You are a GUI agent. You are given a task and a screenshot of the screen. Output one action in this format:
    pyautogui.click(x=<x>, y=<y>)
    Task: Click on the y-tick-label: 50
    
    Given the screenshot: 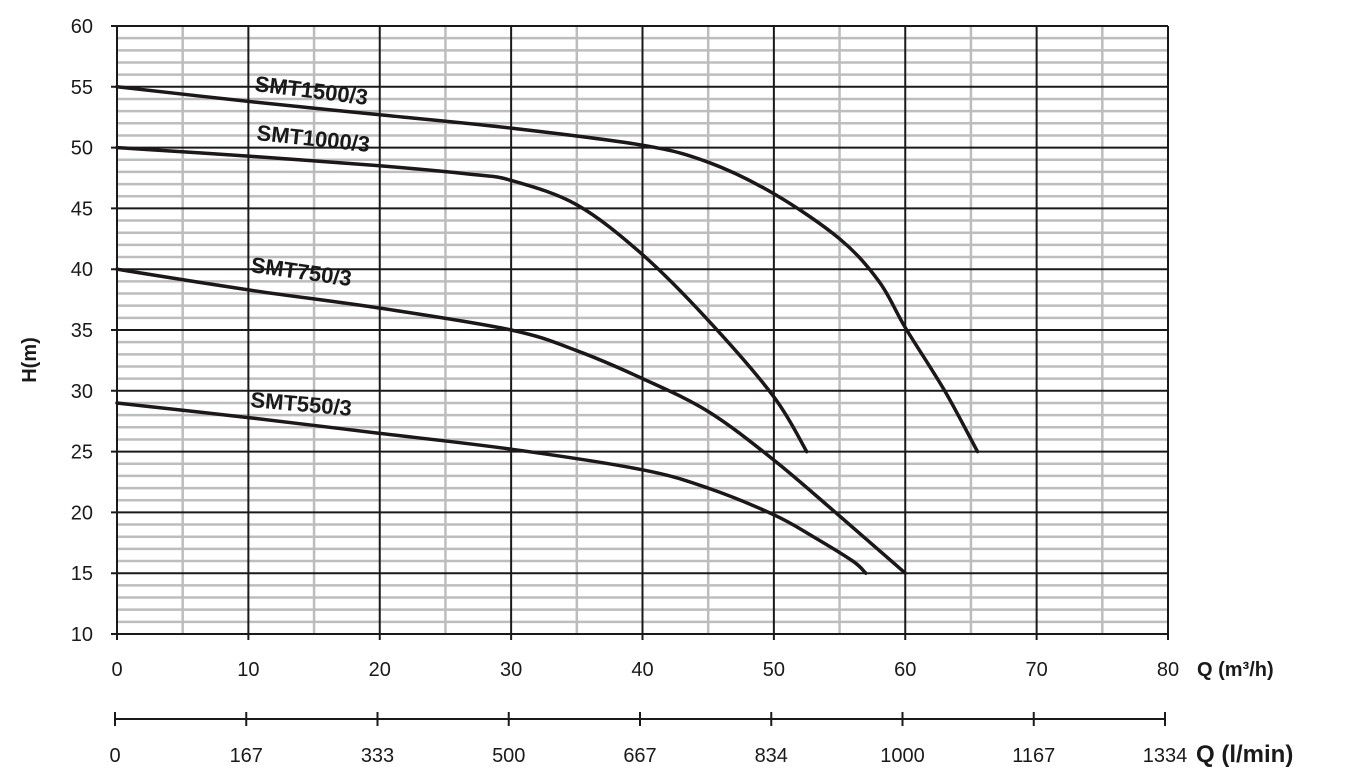 What is the action you would take?
    pyautogui.click(x=82, y=149)
    